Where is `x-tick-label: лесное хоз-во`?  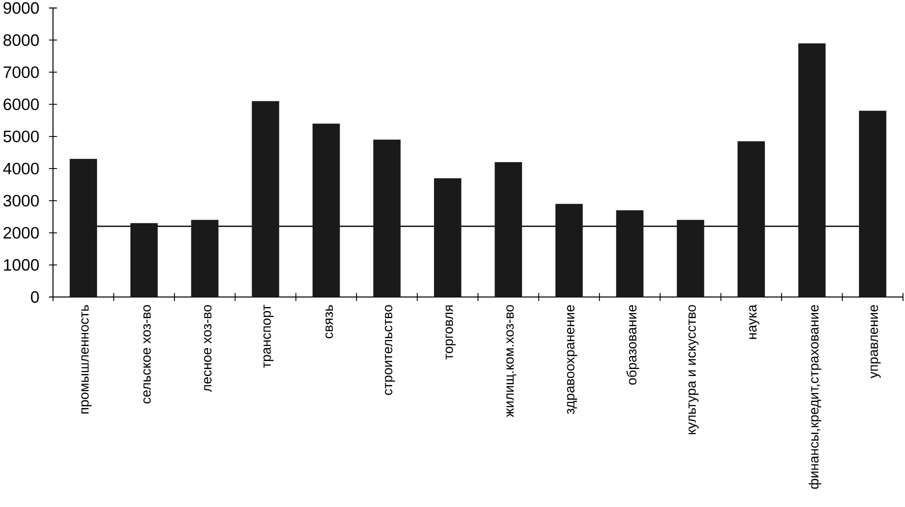
x-tick-label: лесное хоз-во is located at coordinates (208, 348).